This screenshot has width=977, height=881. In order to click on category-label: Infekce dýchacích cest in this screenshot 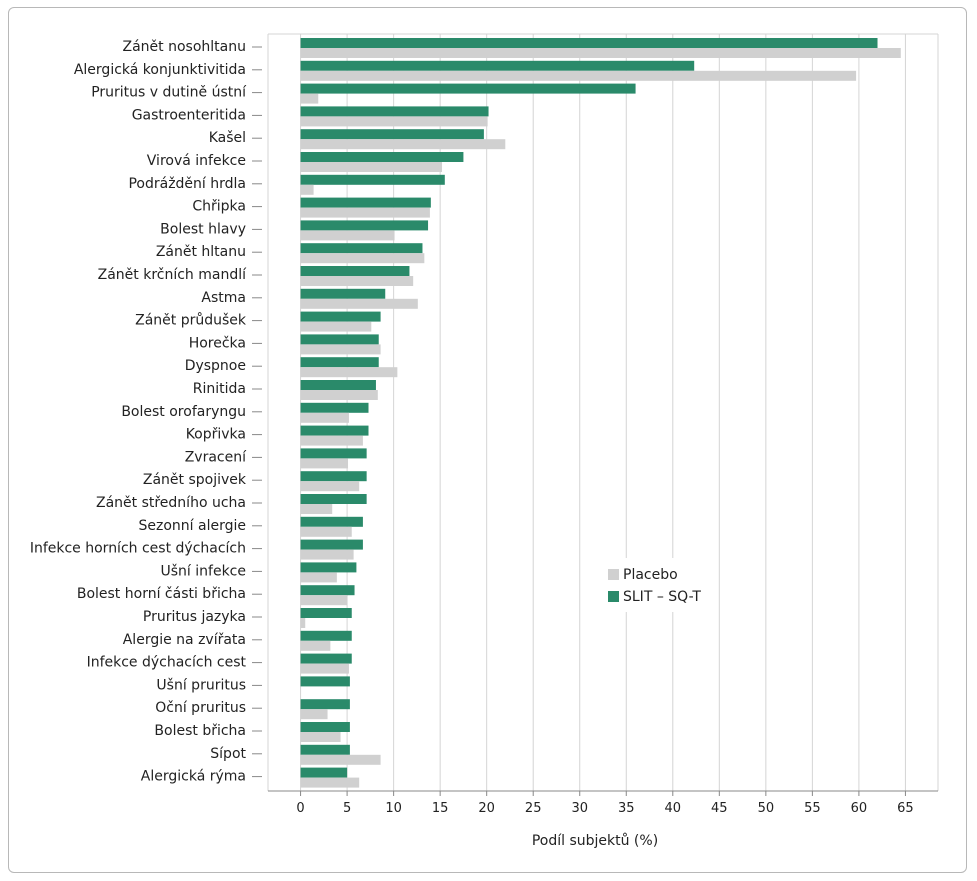, I will do `click(167, 663)`.